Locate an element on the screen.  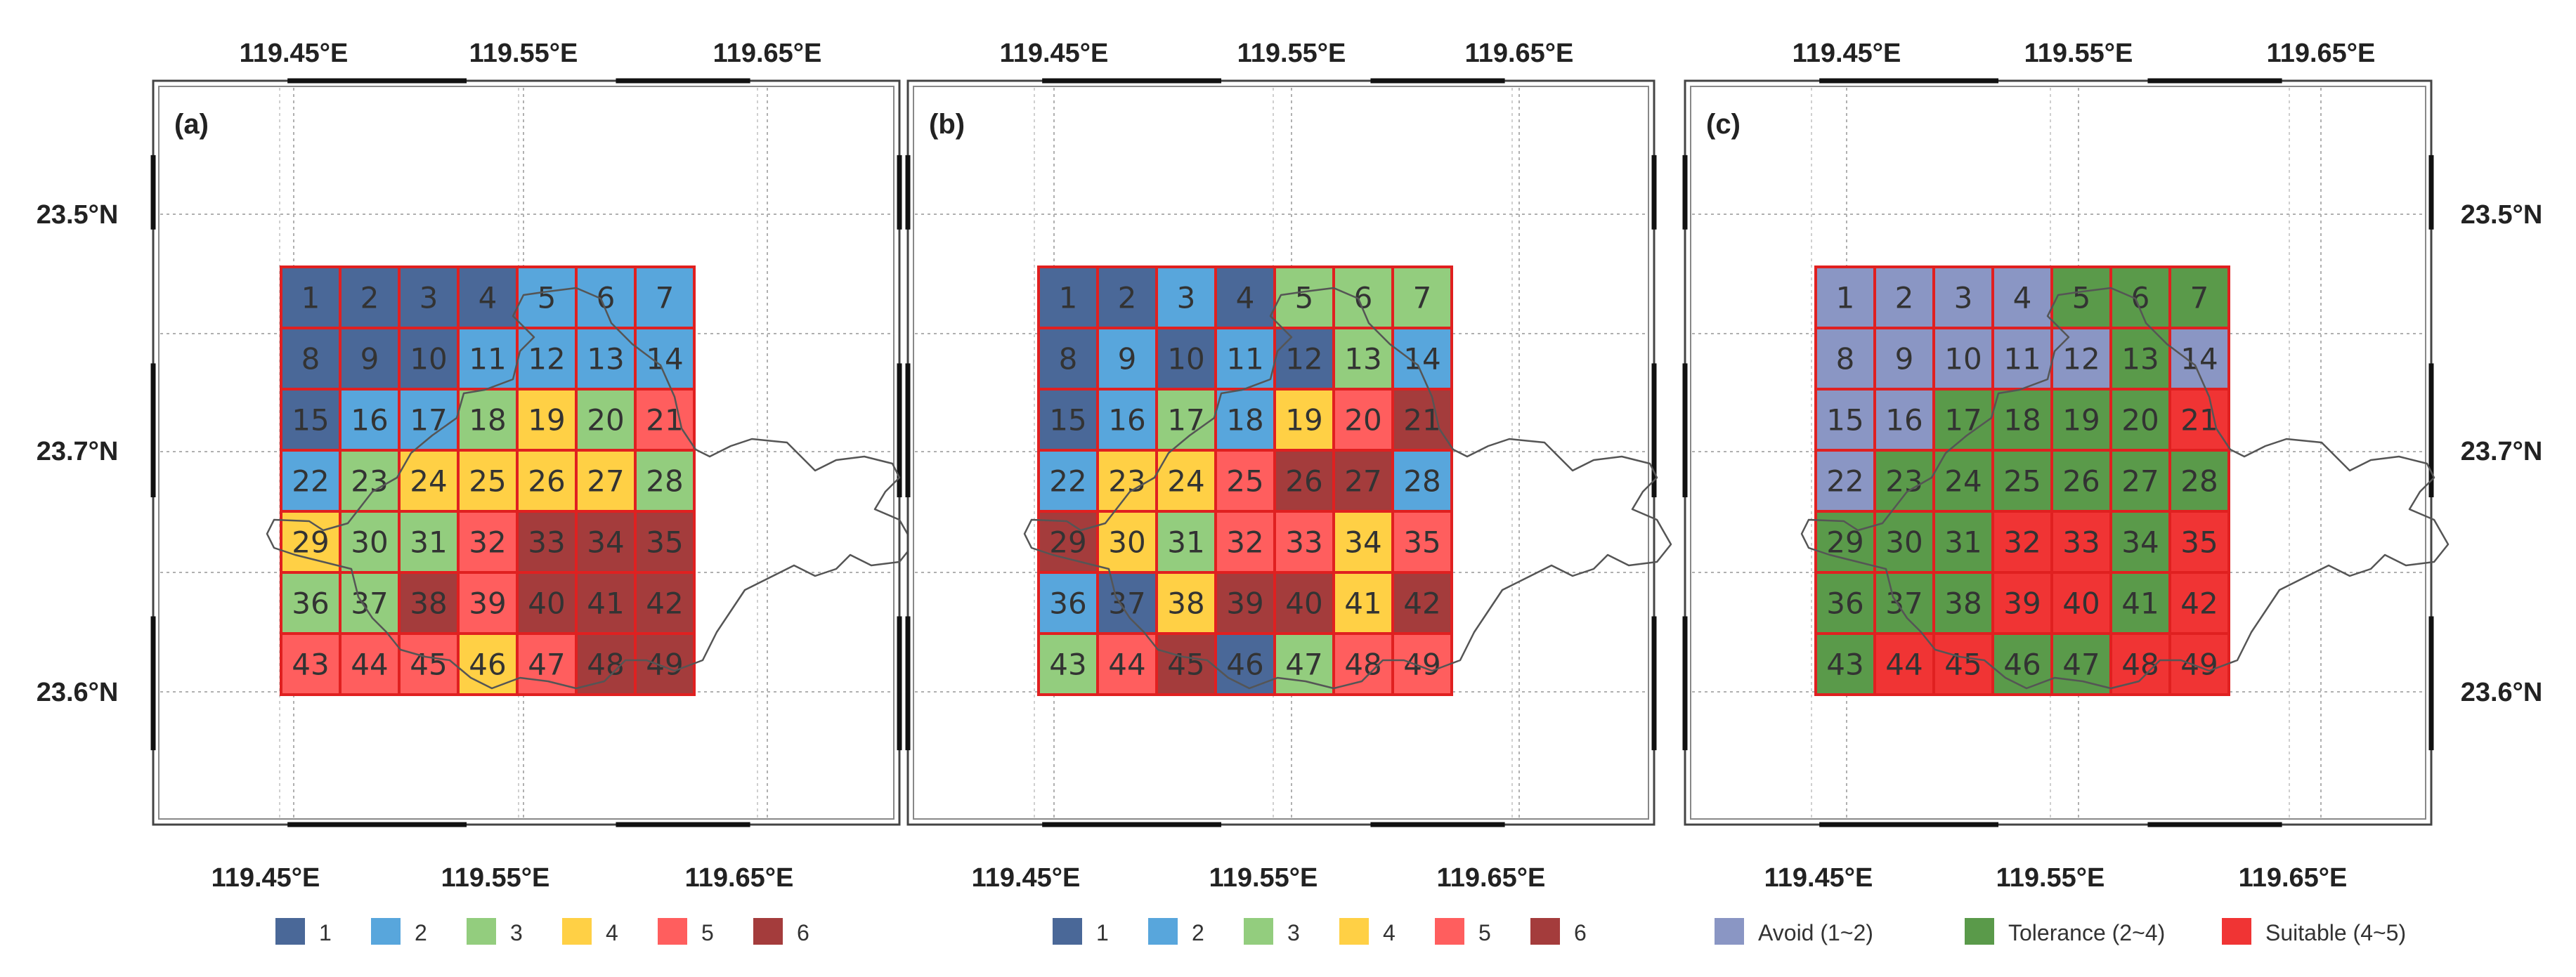
lon-label-top: 119.45°E is located at coordinates (1054, 54).